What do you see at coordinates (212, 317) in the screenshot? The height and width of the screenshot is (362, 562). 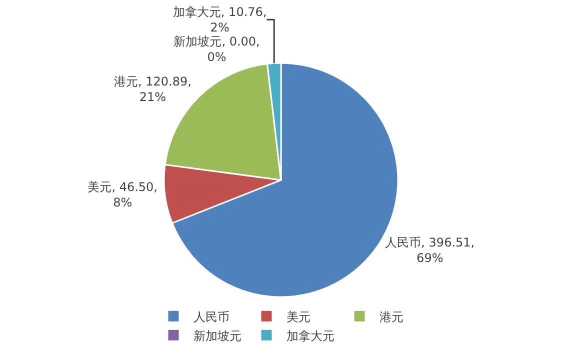 I see `legend-label: 人民币` at bounding box center [212, 317].